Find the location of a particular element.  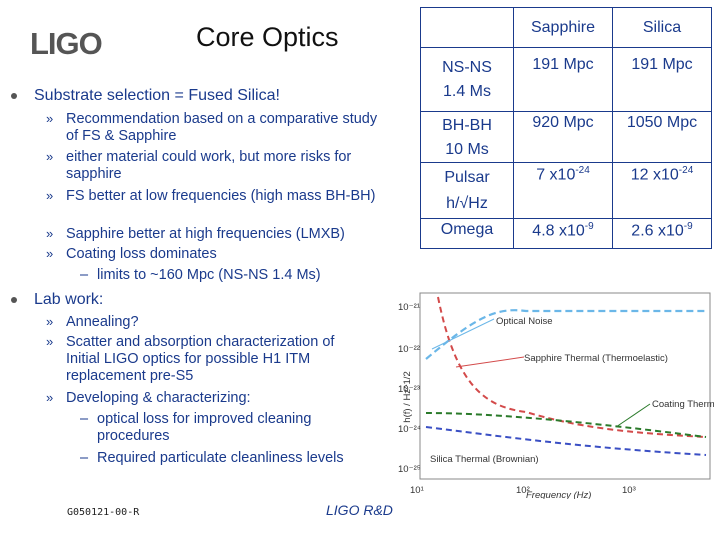

table-header-silica: Silica is located at coordinates (662, 27).